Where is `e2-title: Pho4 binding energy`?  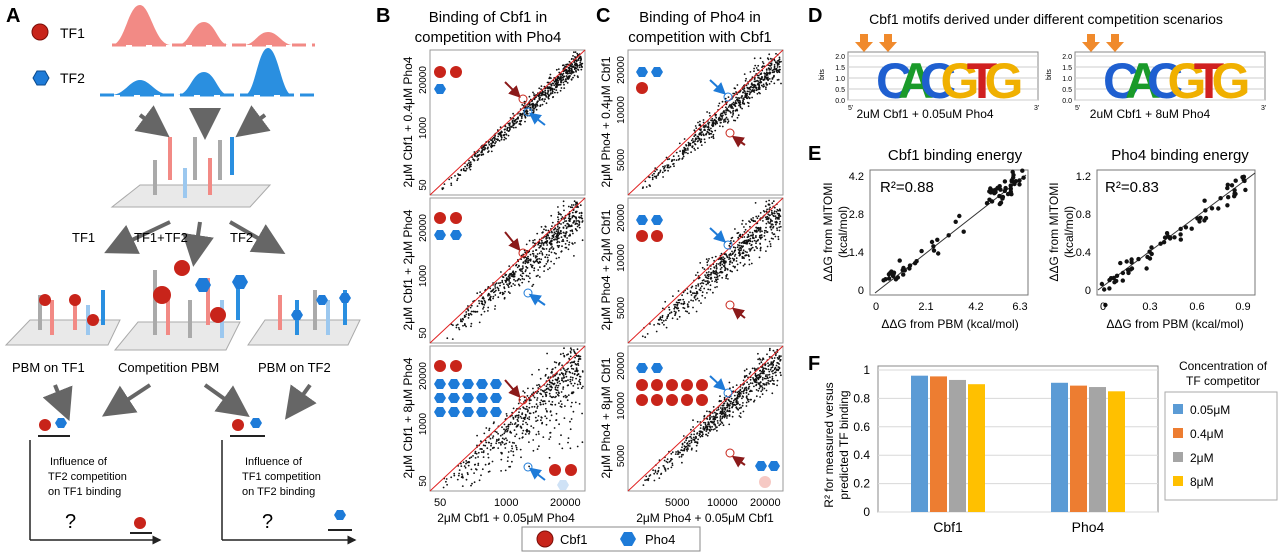 e2-title: Pho4 binding energy is located at coordinates (1180, 155).